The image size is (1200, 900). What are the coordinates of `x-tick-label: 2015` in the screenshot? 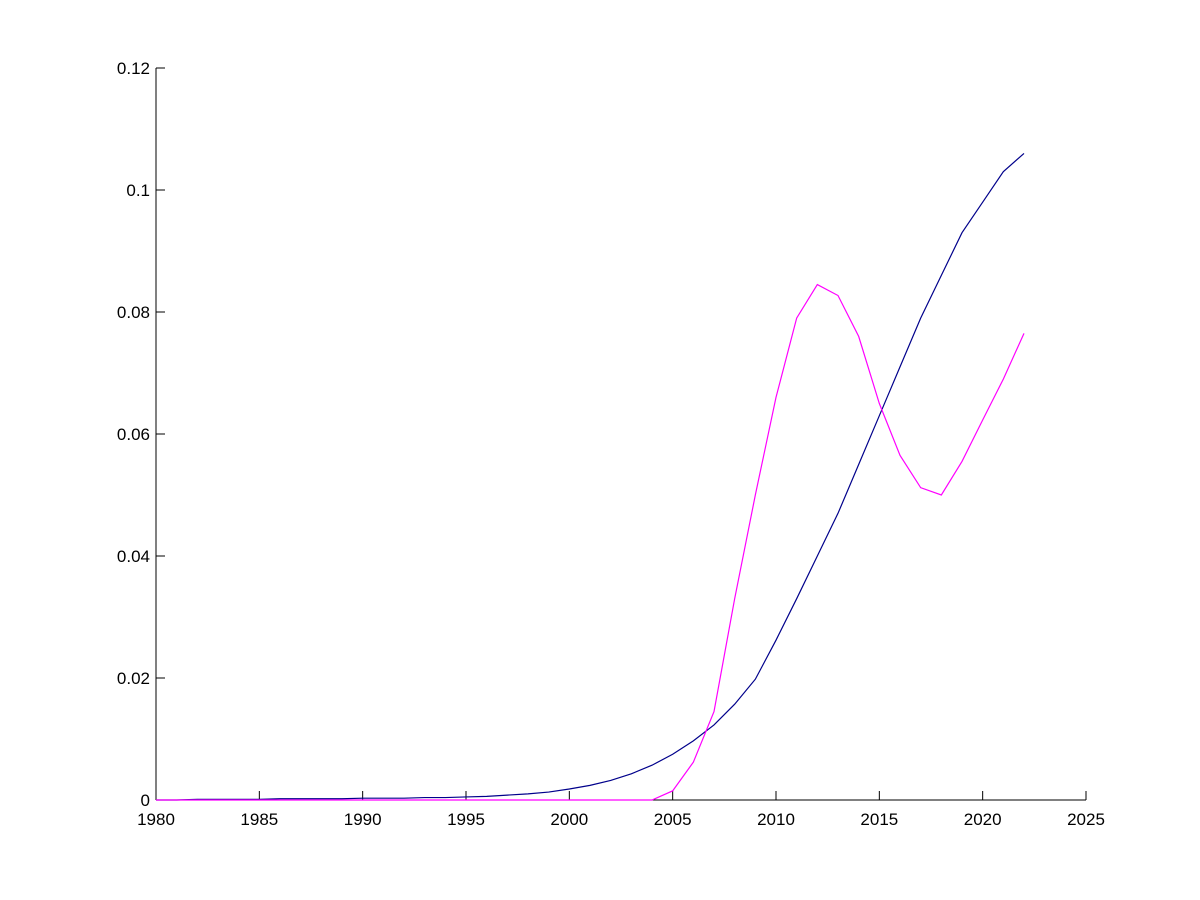 It's located at (879, 819).